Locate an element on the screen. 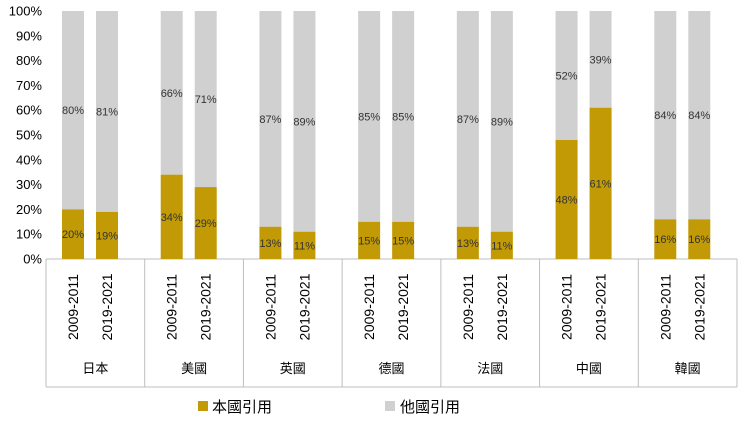 The height and width of the screenshot is (424, 740). x-tick-country-label: 英國 is located at coordinates (293, 369).